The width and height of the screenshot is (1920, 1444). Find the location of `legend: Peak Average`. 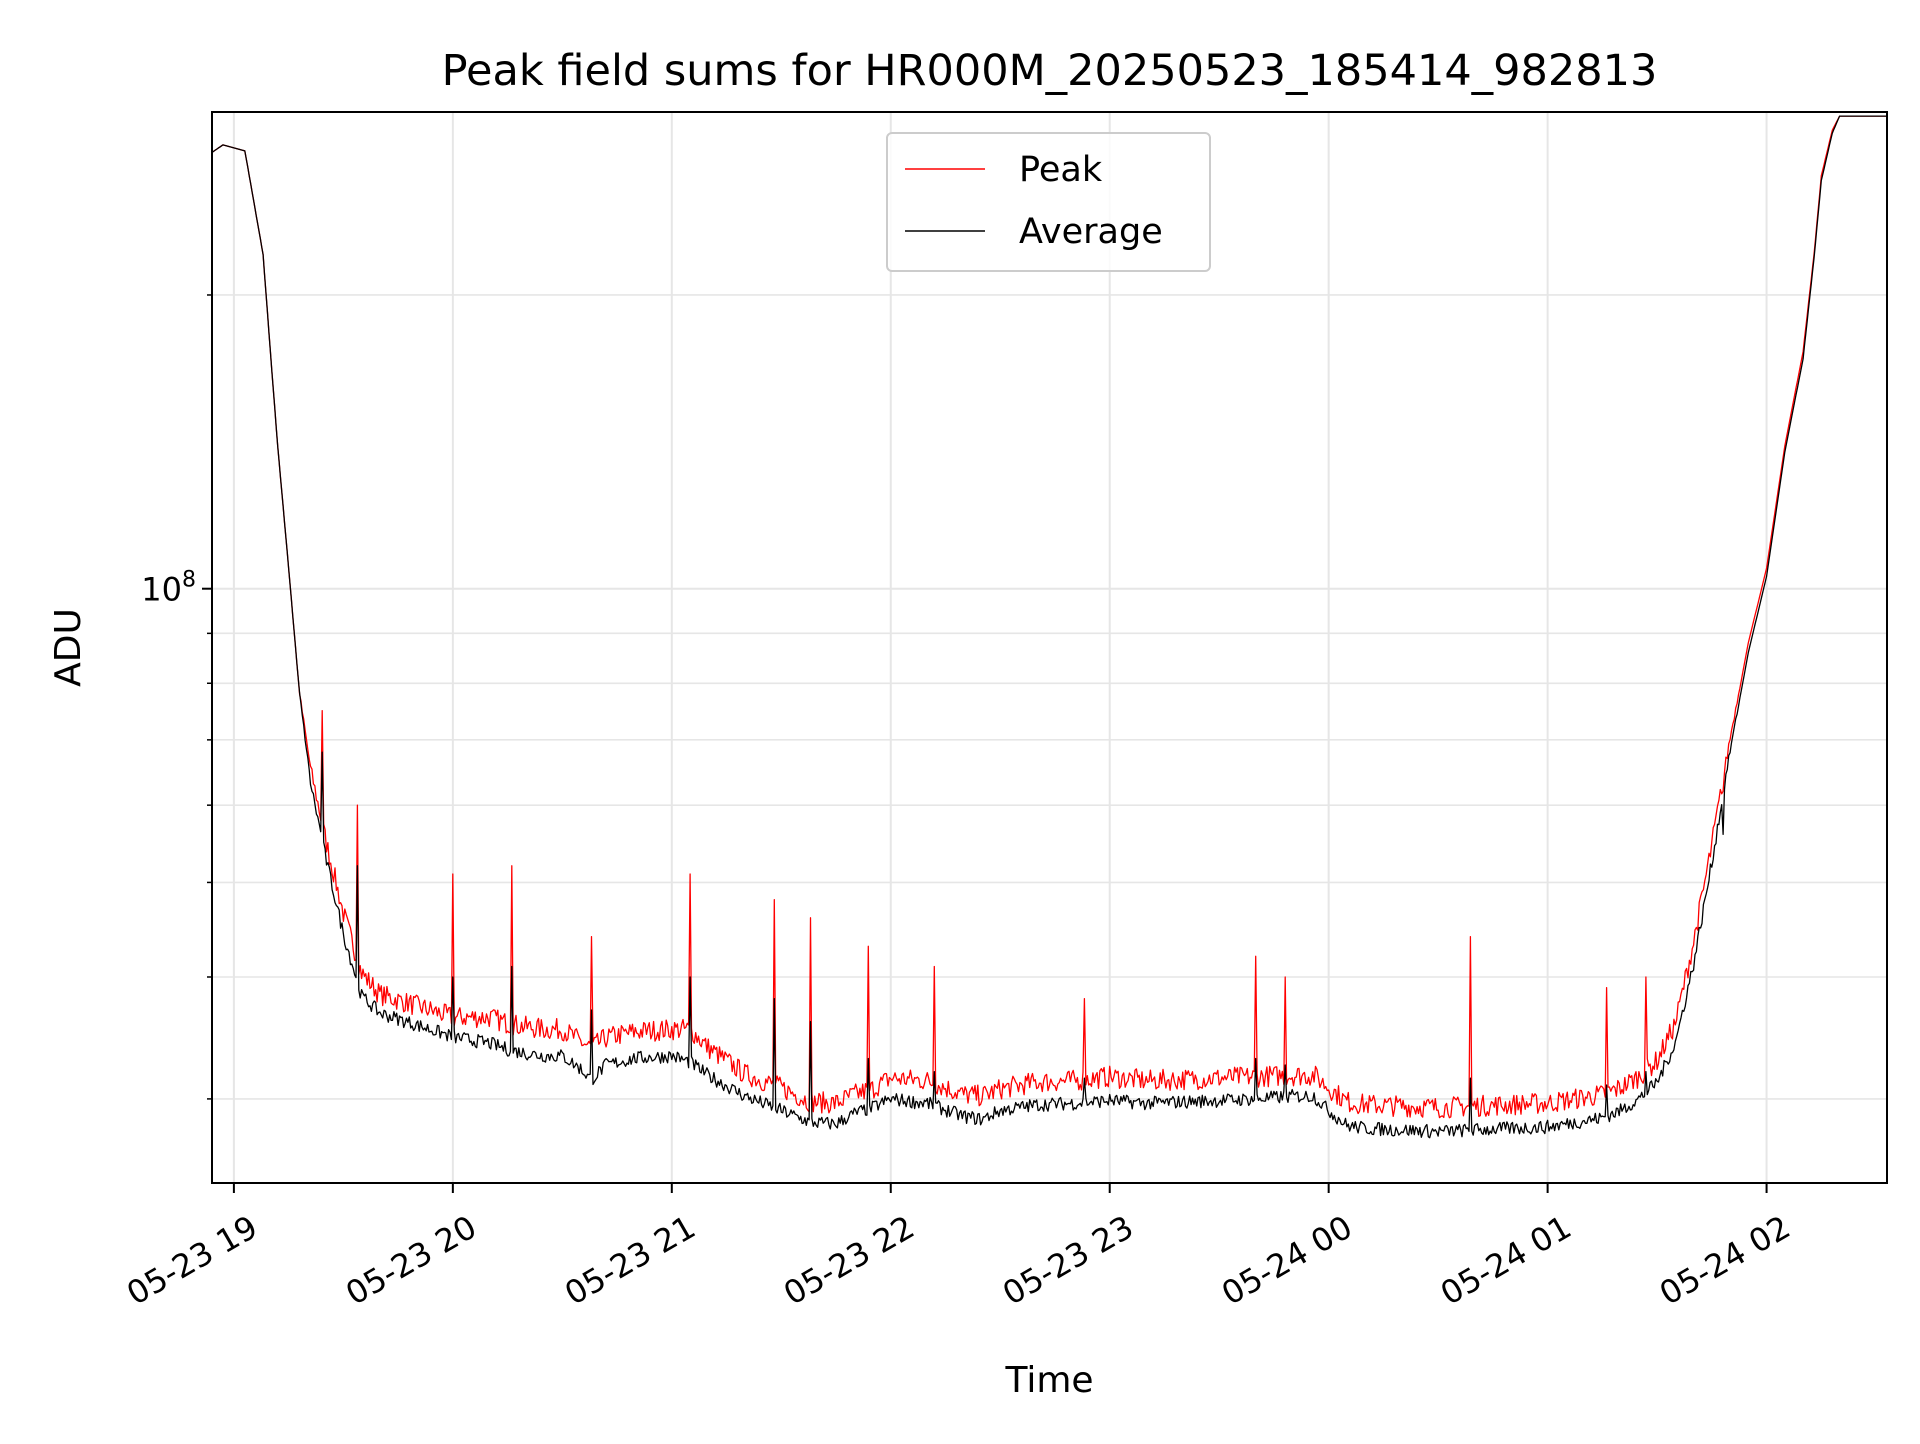

legend: Peak Average is located at coordinates (1048, 202).